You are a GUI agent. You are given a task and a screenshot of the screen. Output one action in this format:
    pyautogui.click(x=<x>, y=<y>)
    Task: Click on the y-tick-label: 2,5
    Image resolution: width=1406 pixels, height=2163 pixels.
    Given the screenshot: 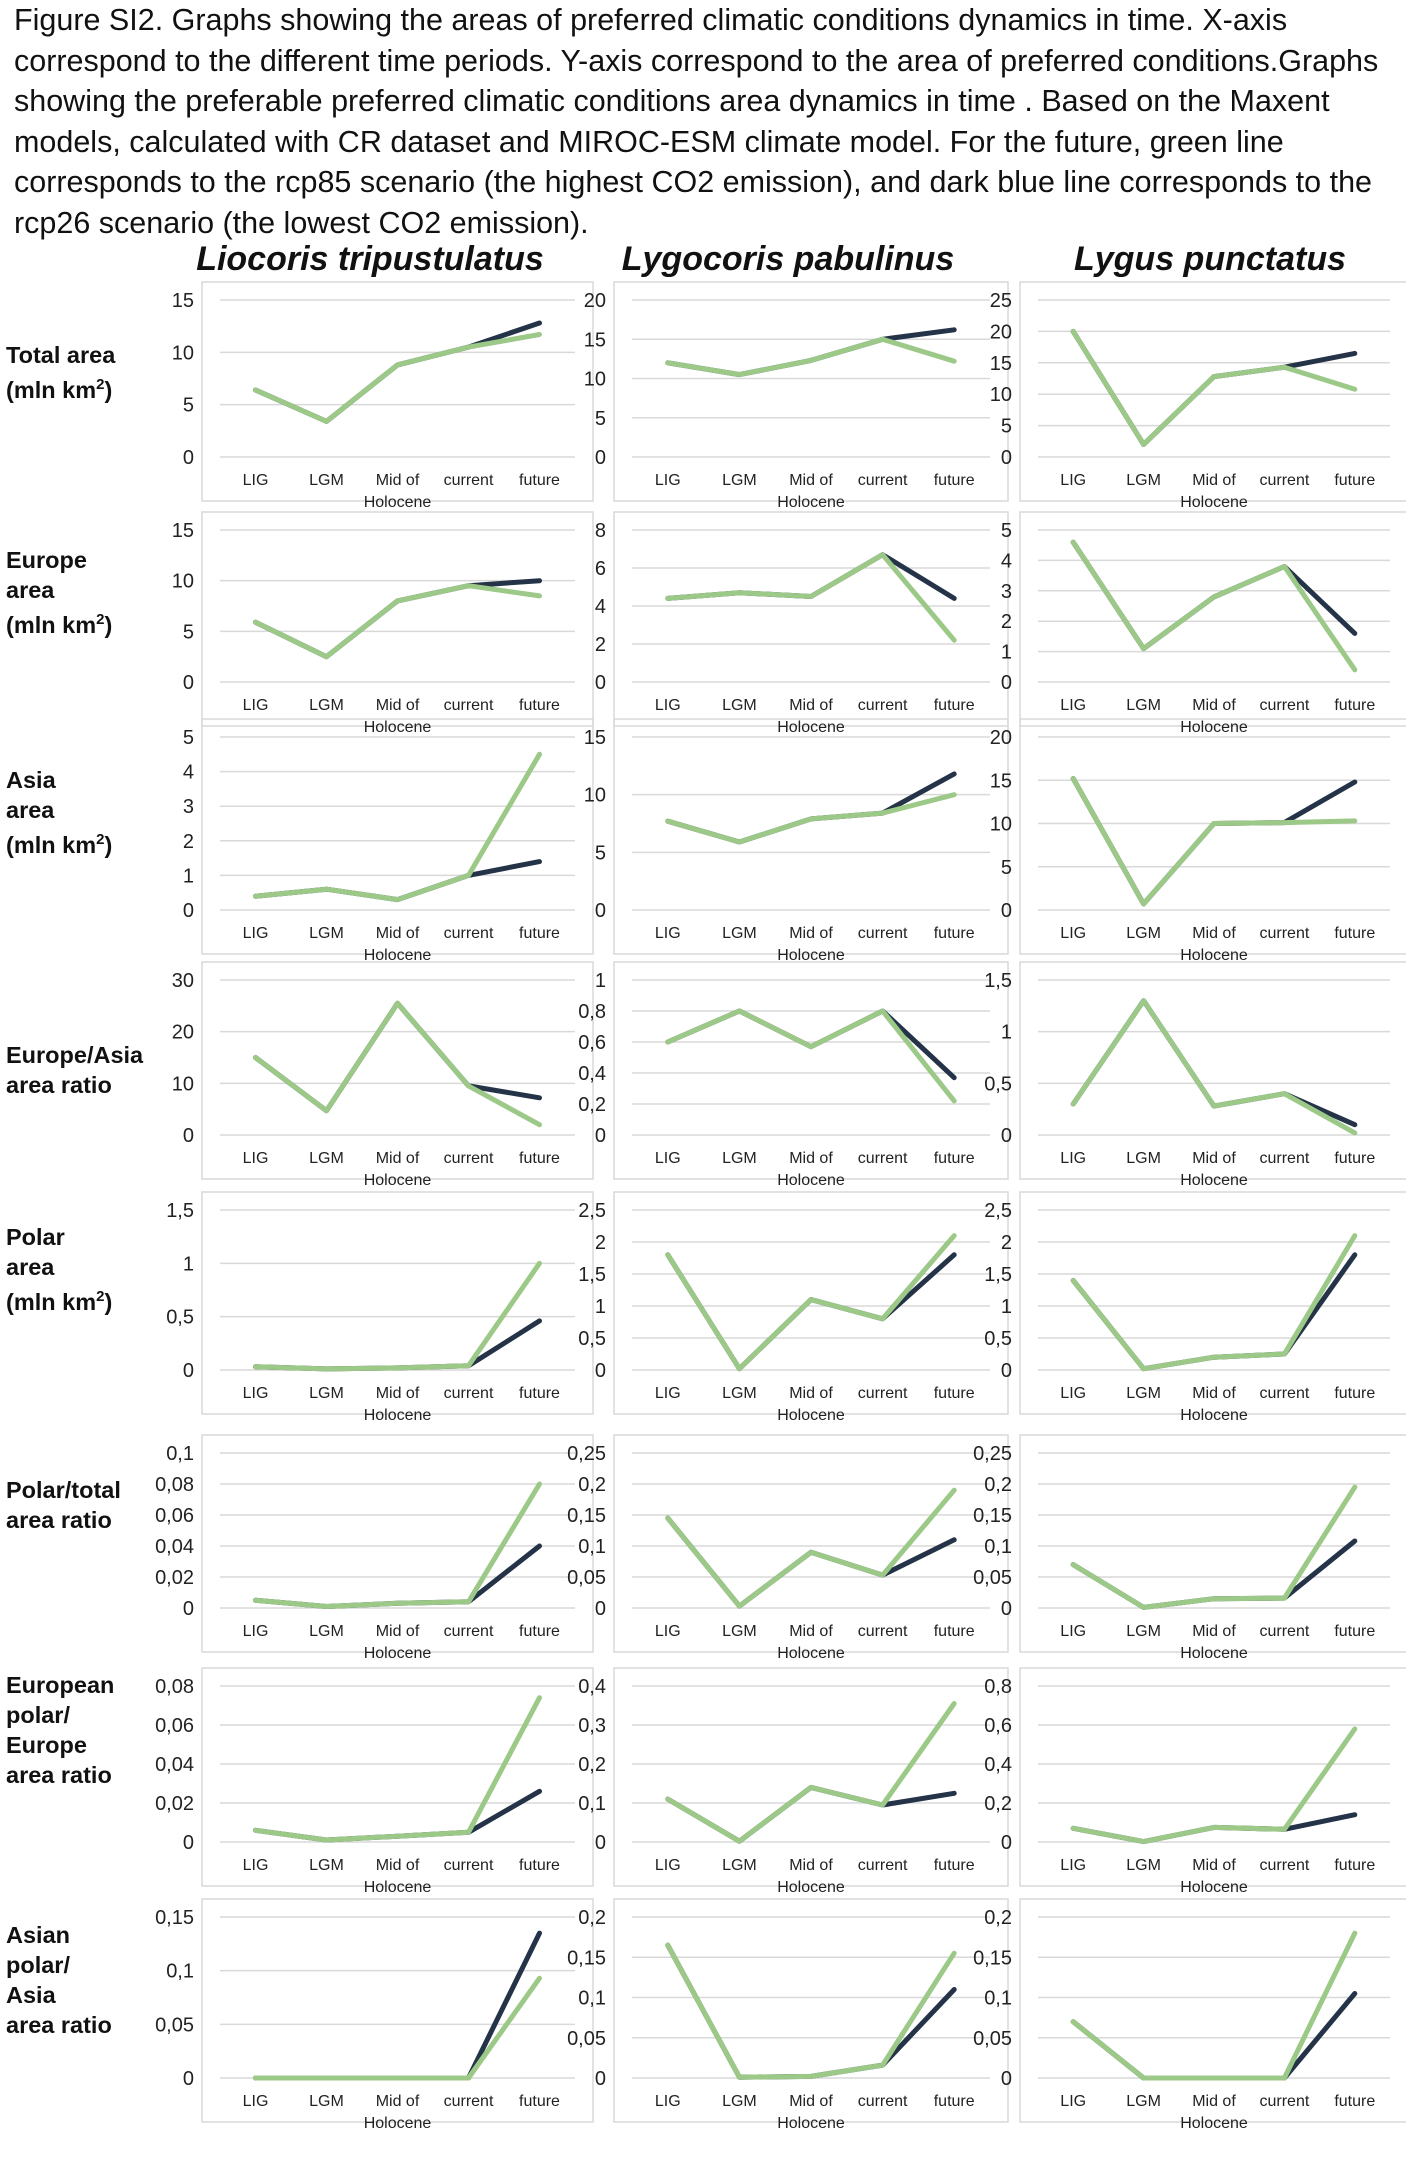 What is the action you would take?
    pyautogui.click(x=998, y=1211)
    